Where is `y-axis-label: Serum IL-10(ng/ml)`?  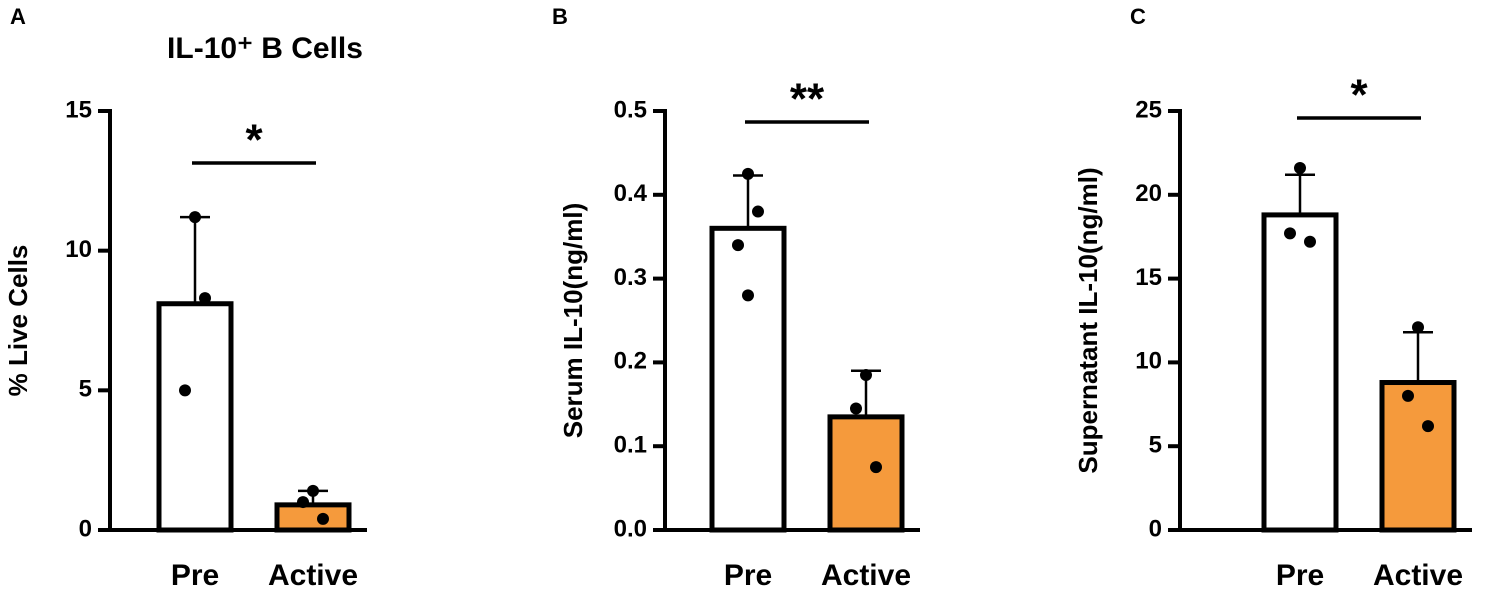 y-axis-label: Serum IL-10(ng/ml) is located at coordinates (573, 320).